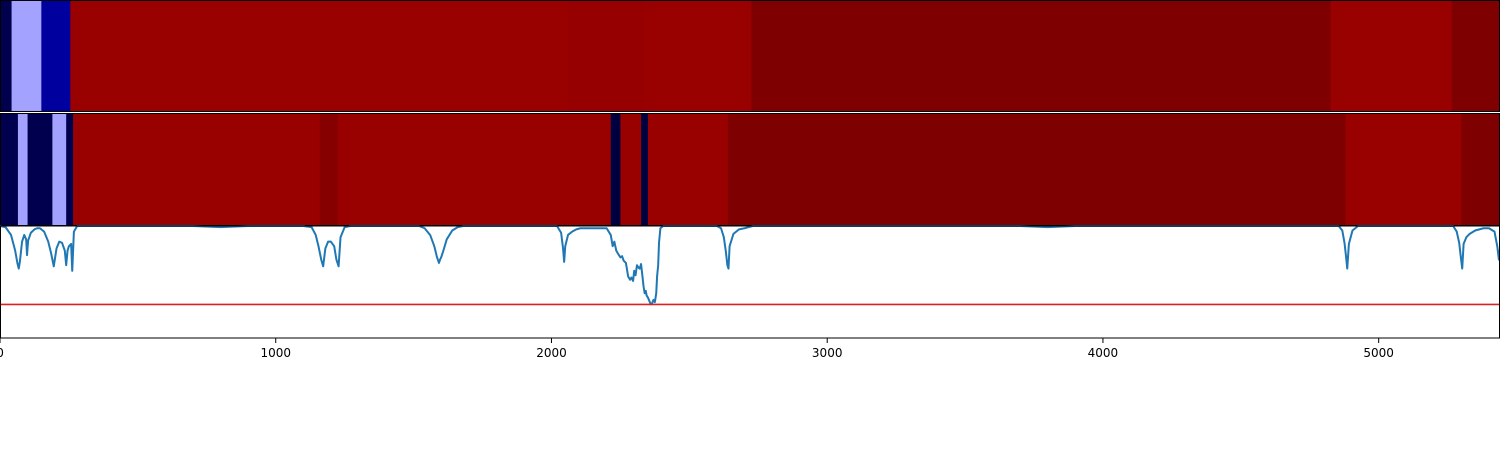 Image resolution: width=1500 pixels, height=450 pixels. Describe the element at coordinates (1103, 353) in the screenshot. I see `x-tick-label-4: 4000` at that location.